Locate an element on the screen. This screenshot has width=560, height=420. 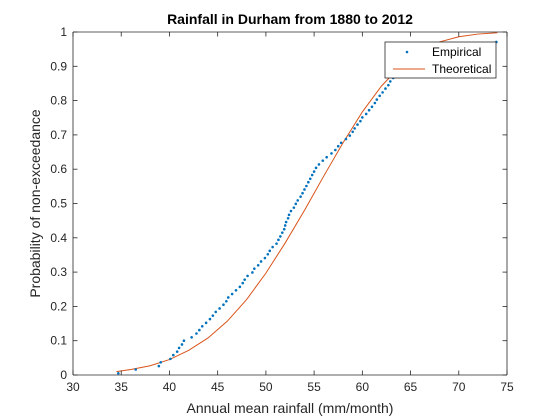
x-tick-label: 65 is located at coordinates (411, 387).